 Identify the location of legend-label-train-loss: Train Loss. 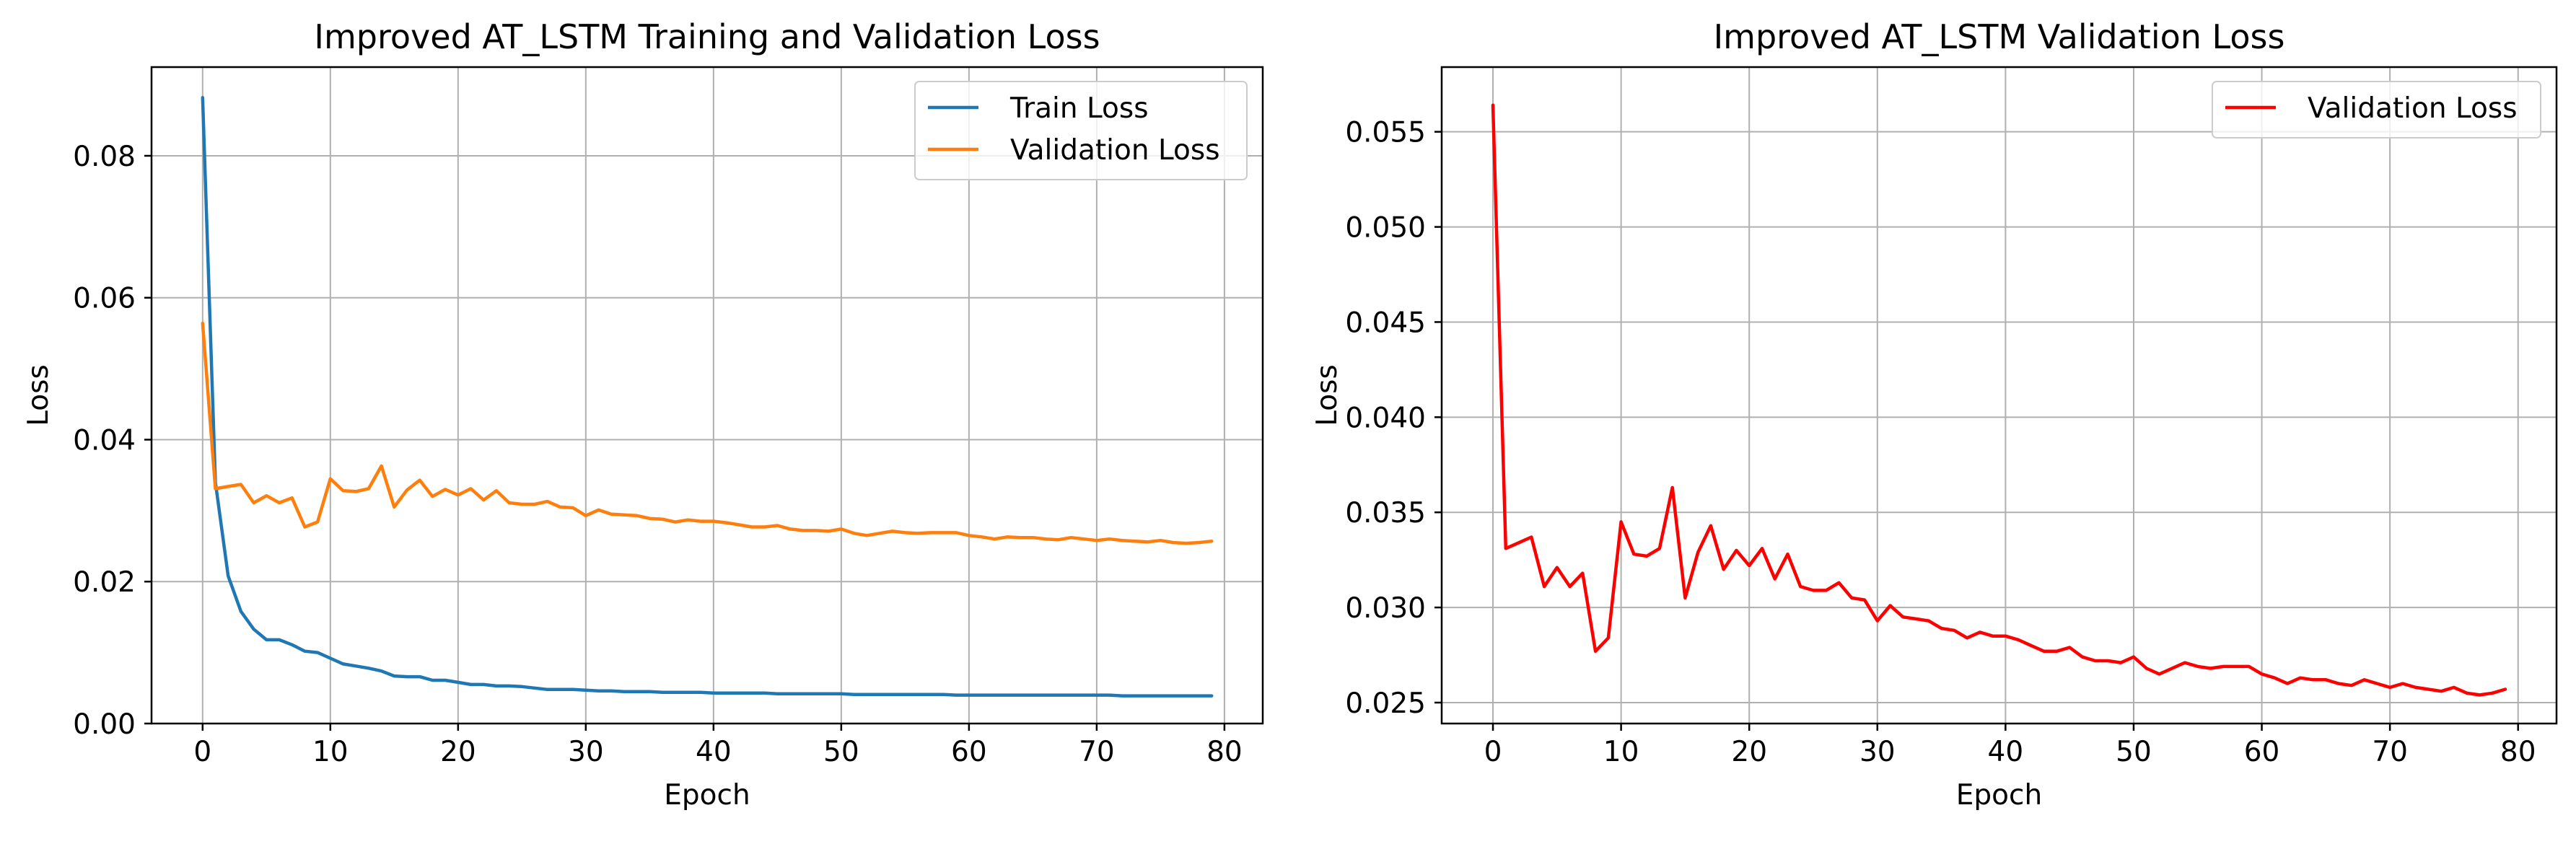
(1079, 108).